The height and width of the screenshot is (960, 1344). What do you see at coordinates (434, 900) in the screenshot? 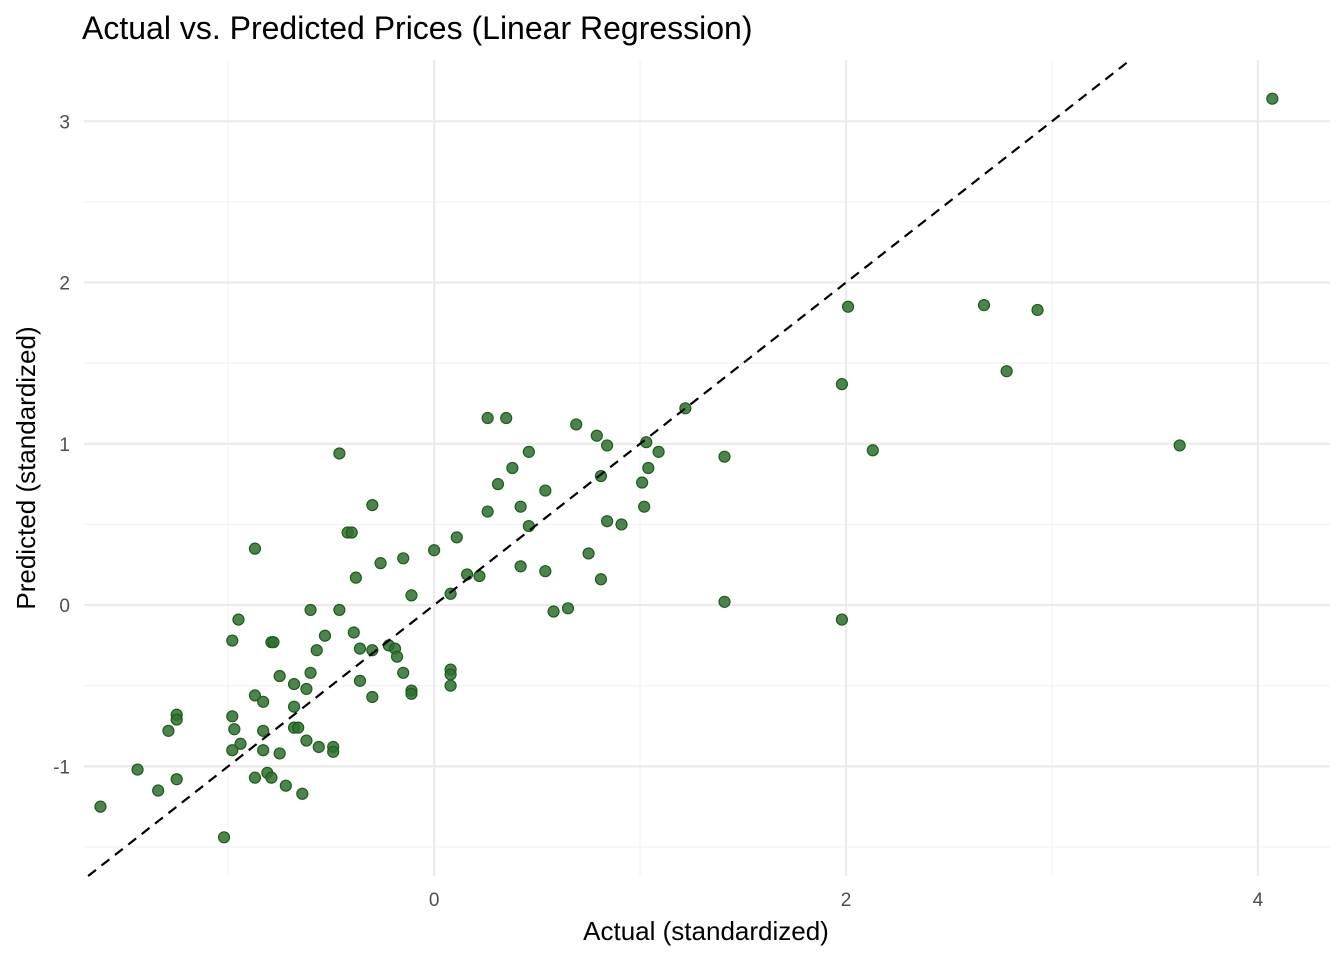
I see `x-tick-label: 0` at bounding box center [434, 900].